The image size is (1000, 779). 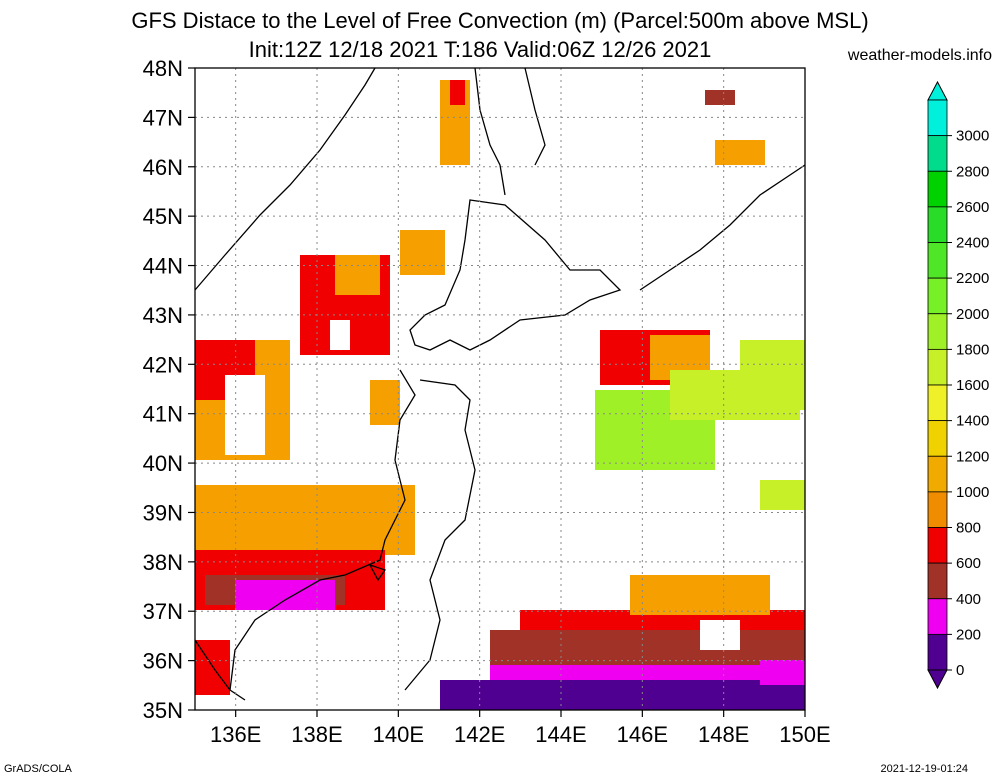 What do you see at coordinates (972, 314) in the screenshot?
I see `colorbar-label: 2000` at bounding box center [972, 314].